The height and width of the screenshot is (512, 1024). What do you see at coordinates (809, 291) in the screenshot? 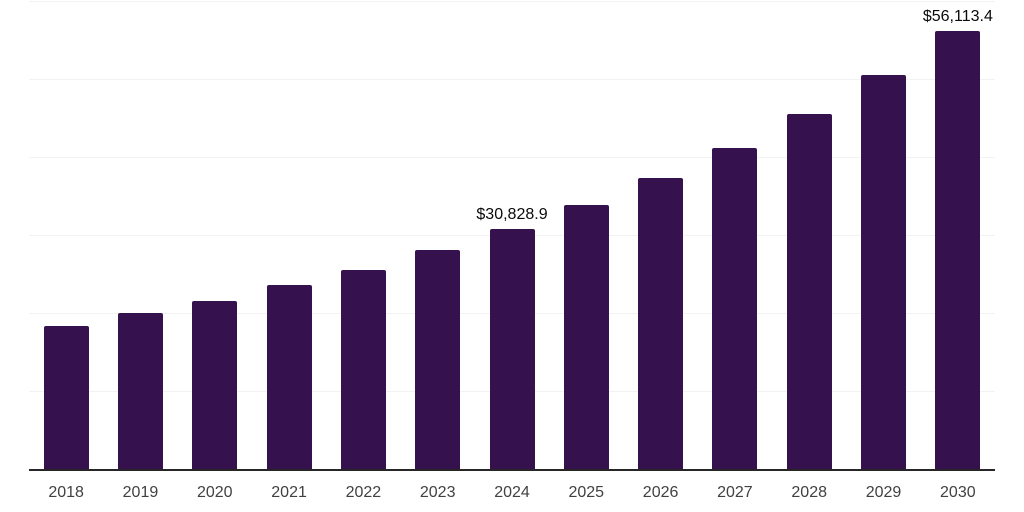
I see `bar-2028` at bounding box center [809, 291].